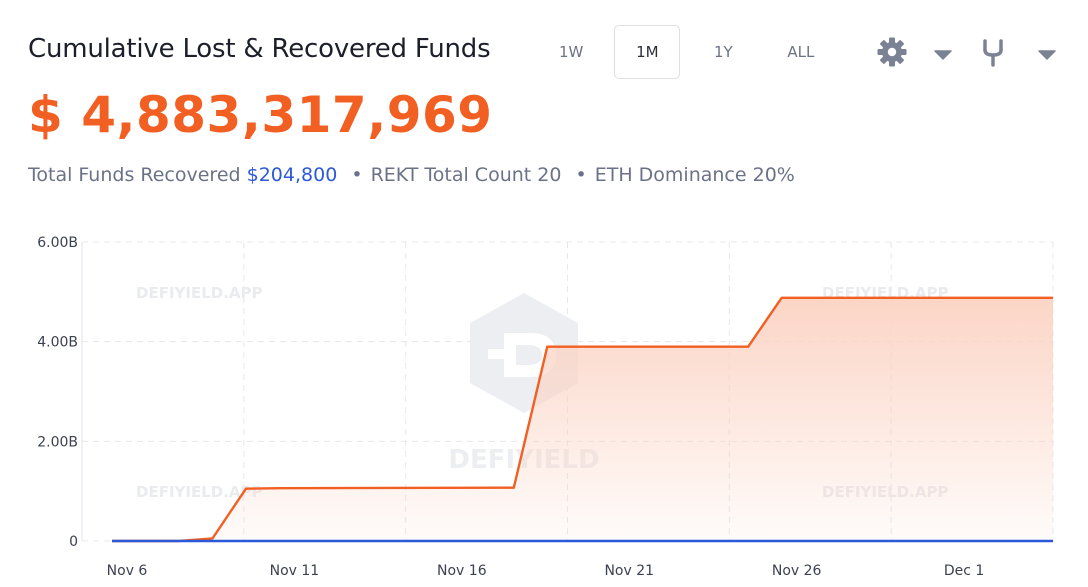  Describe the element at coordinates (57, 442) in the screenshot. I see `y-tick-label: 2.00B` at that location.